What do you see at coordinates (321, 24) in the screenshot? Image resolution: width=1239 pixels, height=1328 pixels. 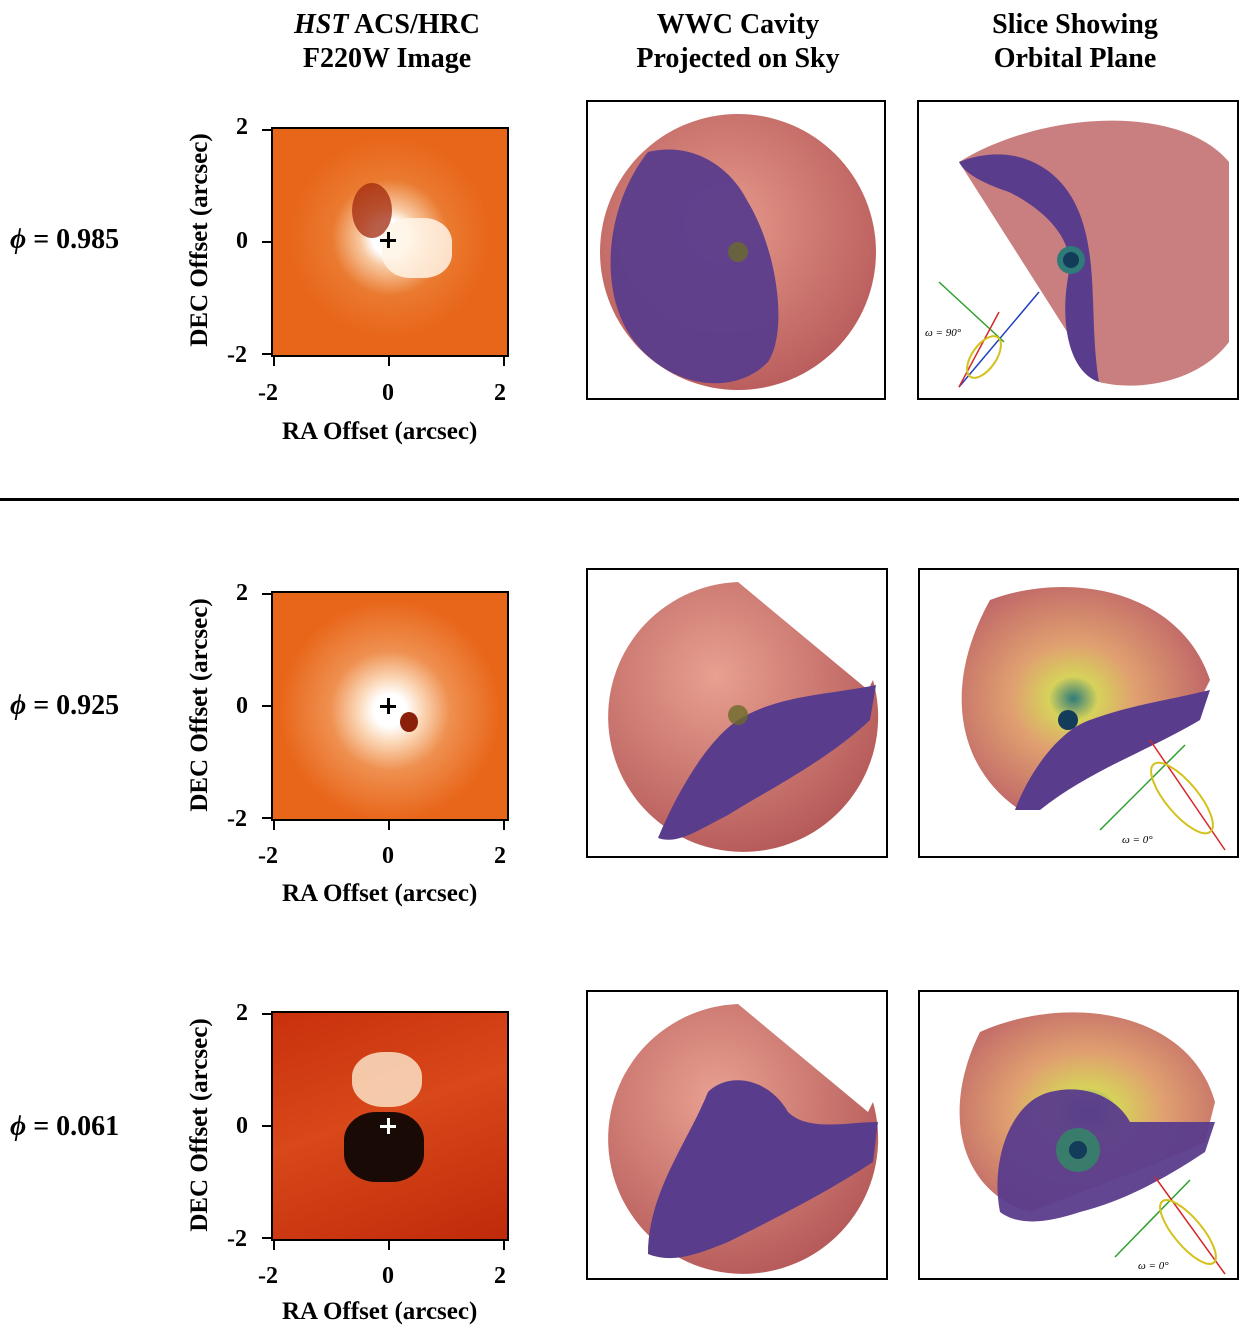 I see `header-col1-italic: HST` at bounding box center [321, 24].